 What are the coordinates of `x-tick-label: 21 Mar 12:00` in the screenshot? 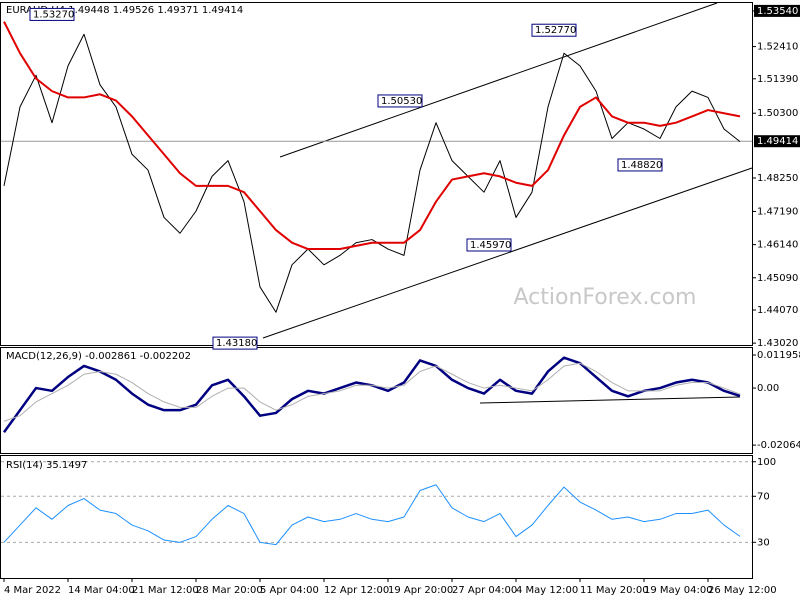 It's located at (165, 590).